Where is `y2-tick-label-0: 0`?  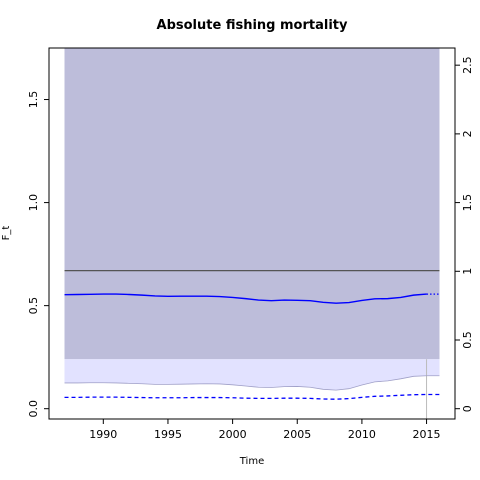
y2-tick-label-0: 0 is located at coordinates (467, 408).